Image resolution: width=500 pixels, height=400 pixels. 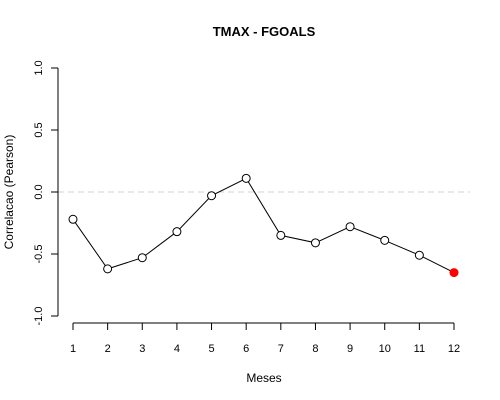 I want to click on chart-title: TMAX - FGOALS, so click(x=264, y=31).